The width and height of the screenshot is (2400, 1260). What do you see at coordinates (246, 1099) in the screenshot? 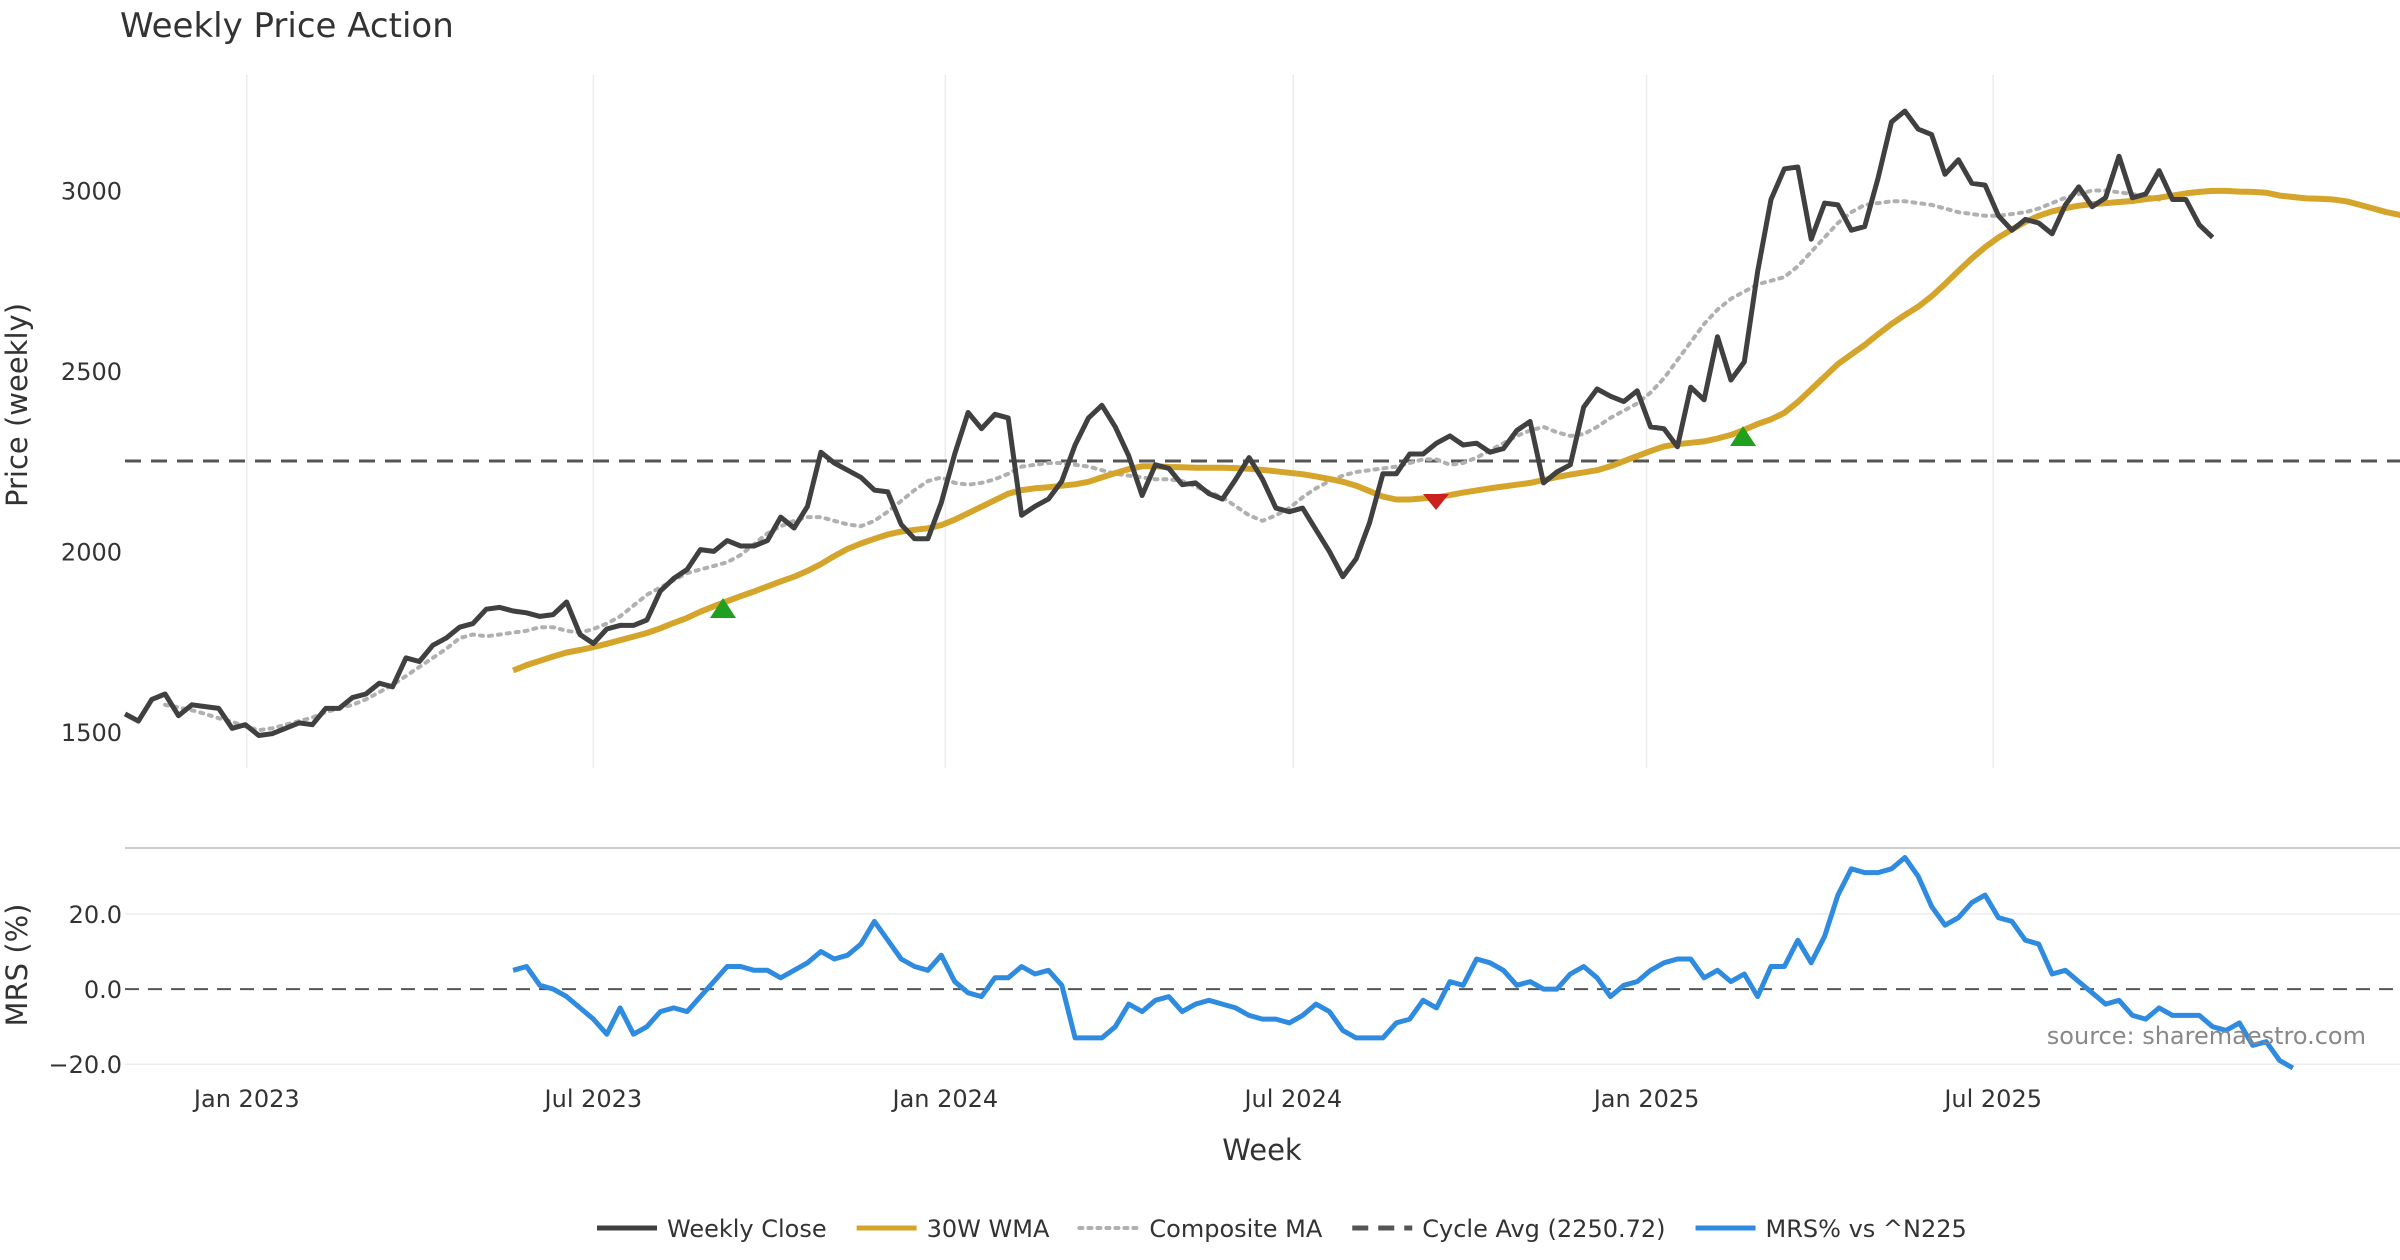
I see `x-tick-label: Jan 2023` at bounding box center [246, 1099].